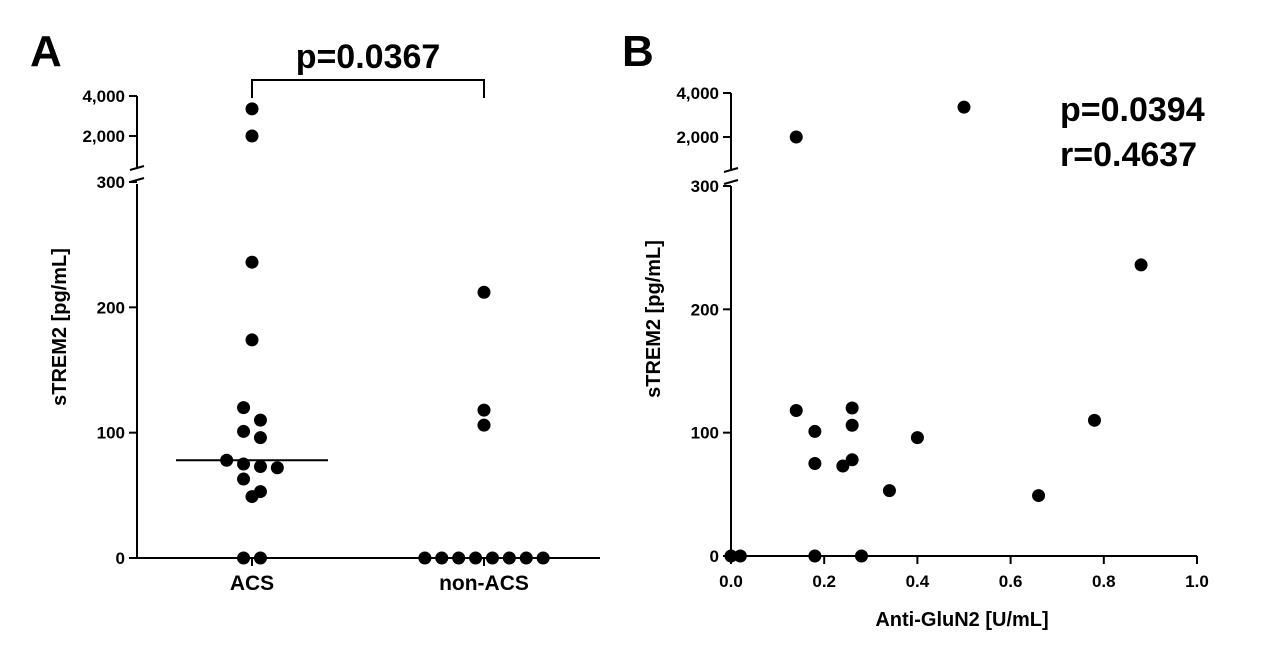 The height and width of the screenshot is (649, 1271). What do you see at coordinates (368, 57) in the screenshot?
I see `panel-a-p-value: p=0.0367` at bounding box center [368, 57].